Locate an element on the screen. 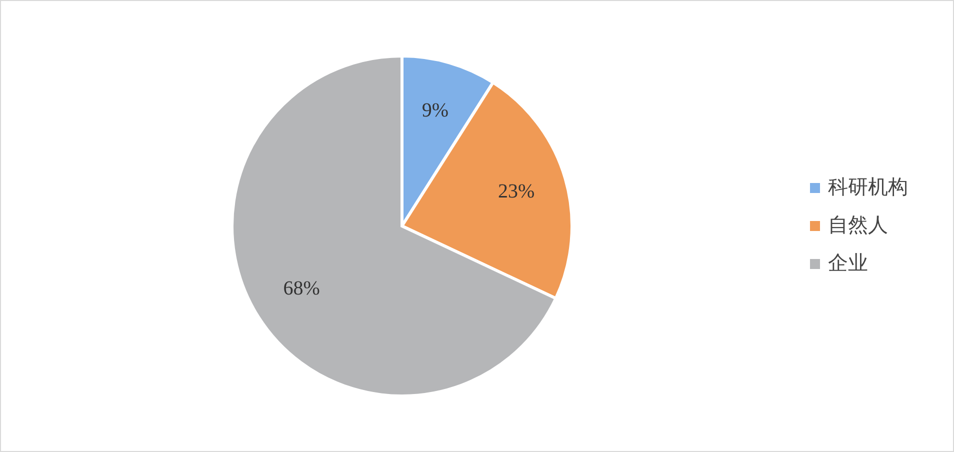 The height and width of the screenshot is (452, 954). data-label: 23% is located at coordinates (516, 191).